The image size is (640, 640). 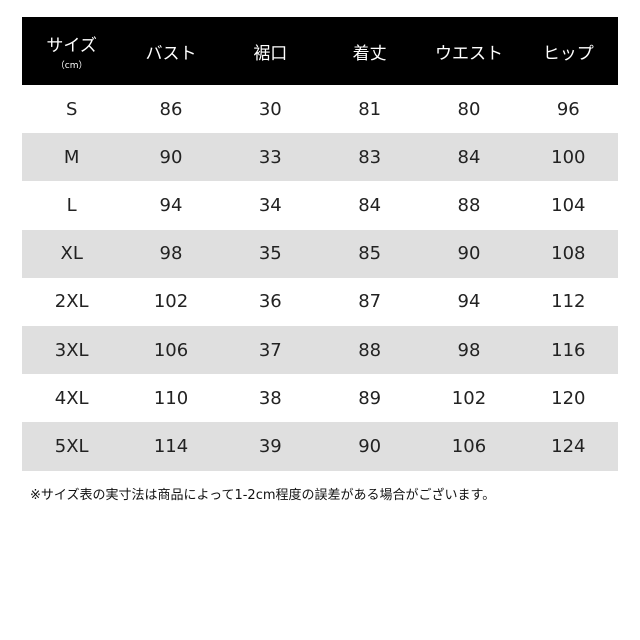 What do you see at coordinates (568, 53) in the screenshot?
I see `header-cell: ヒップ` at bounding box center [568, 53].